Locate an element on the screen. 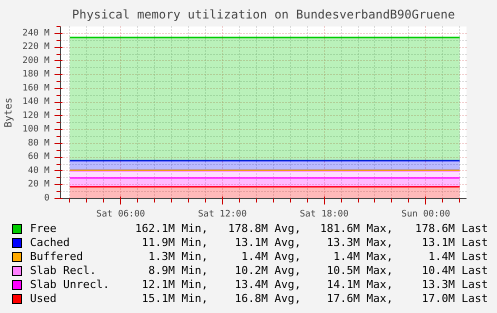 The image size is (497, 313). x-tick-label: Sat 12:00 is located at coordinates (222, 215).